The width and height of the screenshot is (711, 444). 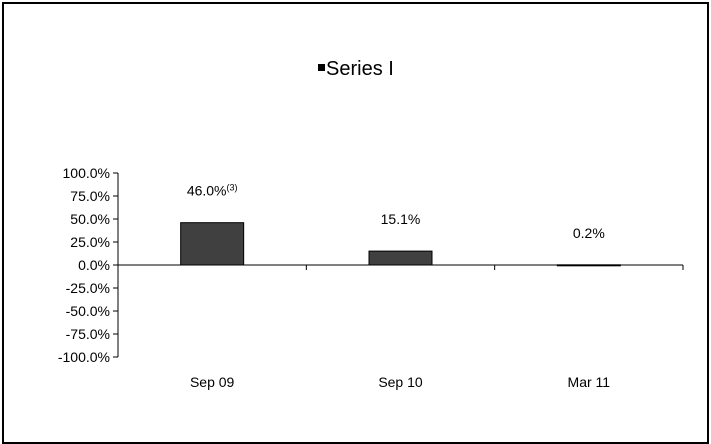 What do you see at coordinates (90, 242) in the screenshot?
I see `y-tick-label: 25.0%` at bounding box center [90, 242].